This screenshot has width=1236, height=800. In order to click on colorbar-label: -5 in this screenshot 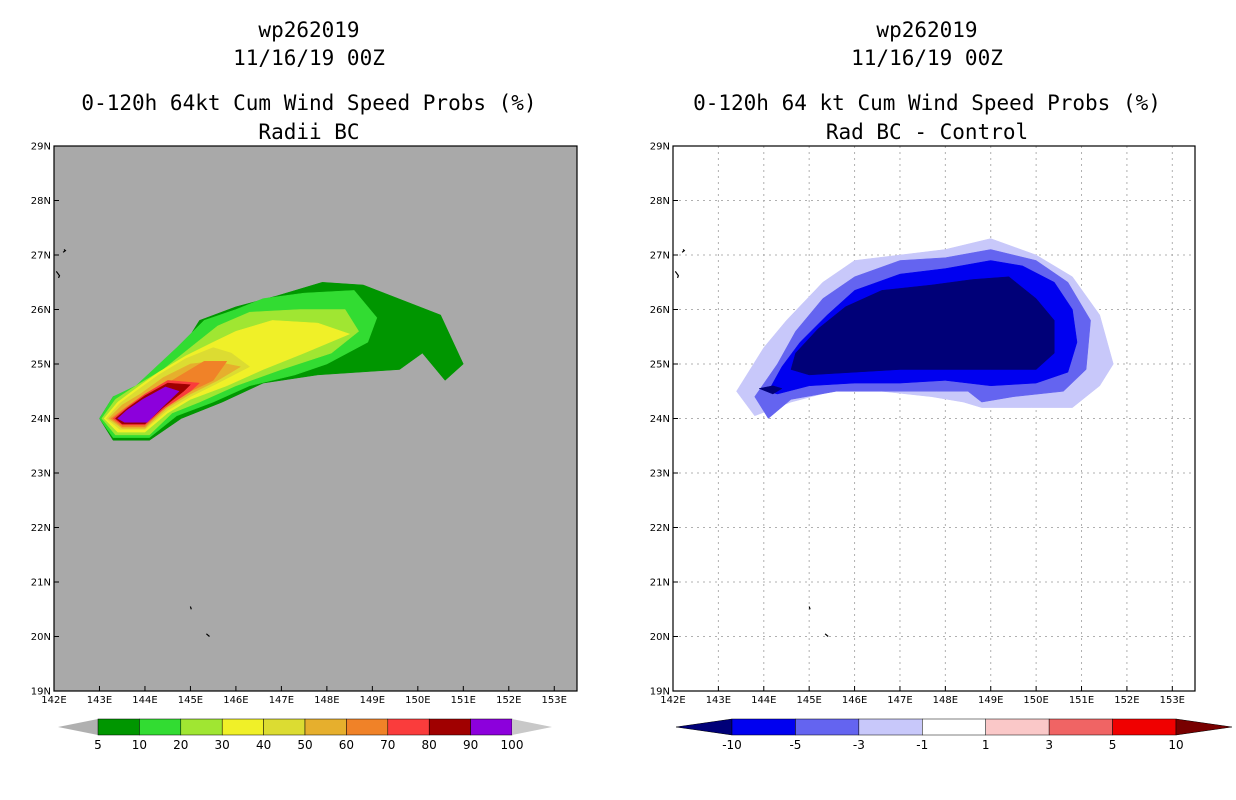, I will do `click(795, 745)`.